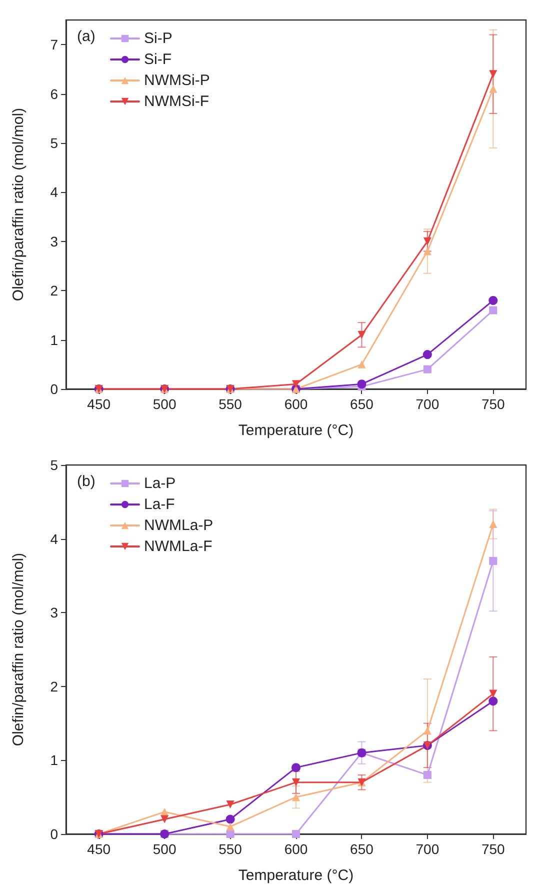 The height and width of the screenshot is (895, 554). I want to click on legend-label: NWMLa-P, so click(179, 525).